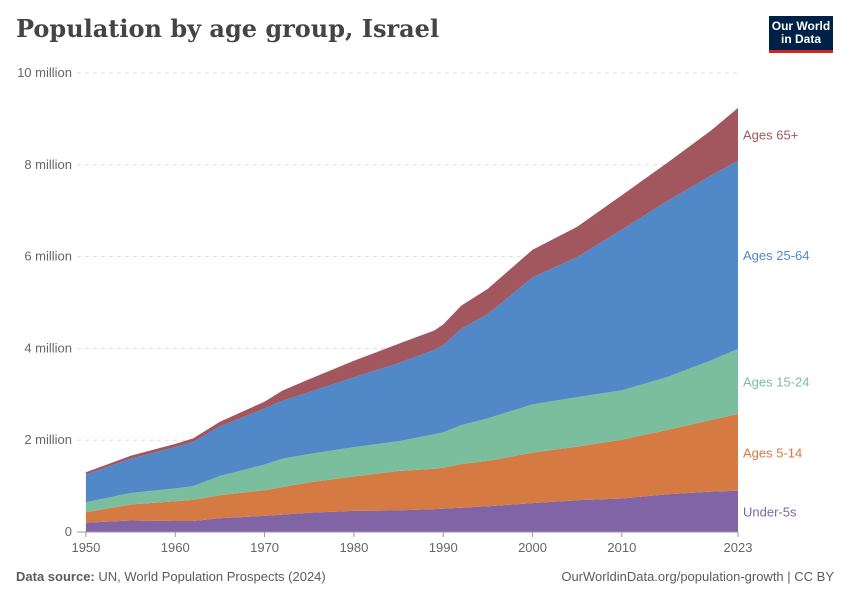  What do you see at coordinates (772, 452) in the screenshot?
I see `series-label-ages5_14: Ages 5-14` at bounding box center [772, 452].